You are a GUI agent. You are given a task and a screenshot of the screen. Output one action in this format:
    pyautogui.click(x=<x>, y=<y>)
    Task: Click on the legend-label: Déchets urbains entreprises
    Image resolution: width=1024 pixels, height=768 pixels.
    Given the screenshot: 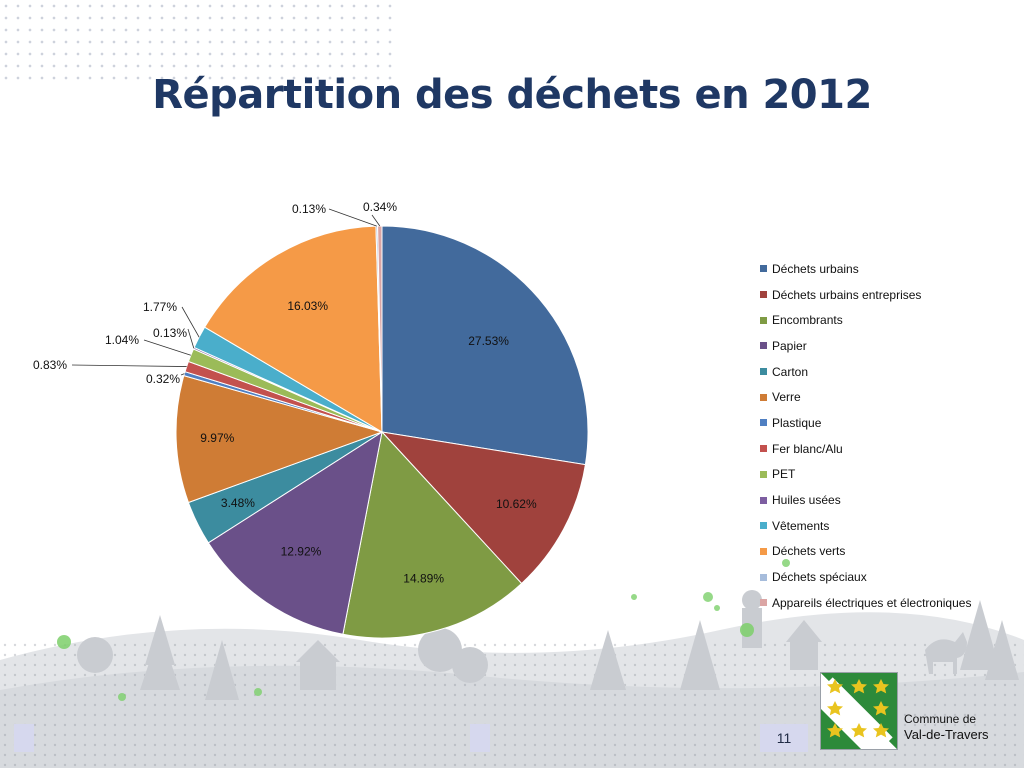 What is the action you would take?
    pyautogui.click(x=847, y=294)
    